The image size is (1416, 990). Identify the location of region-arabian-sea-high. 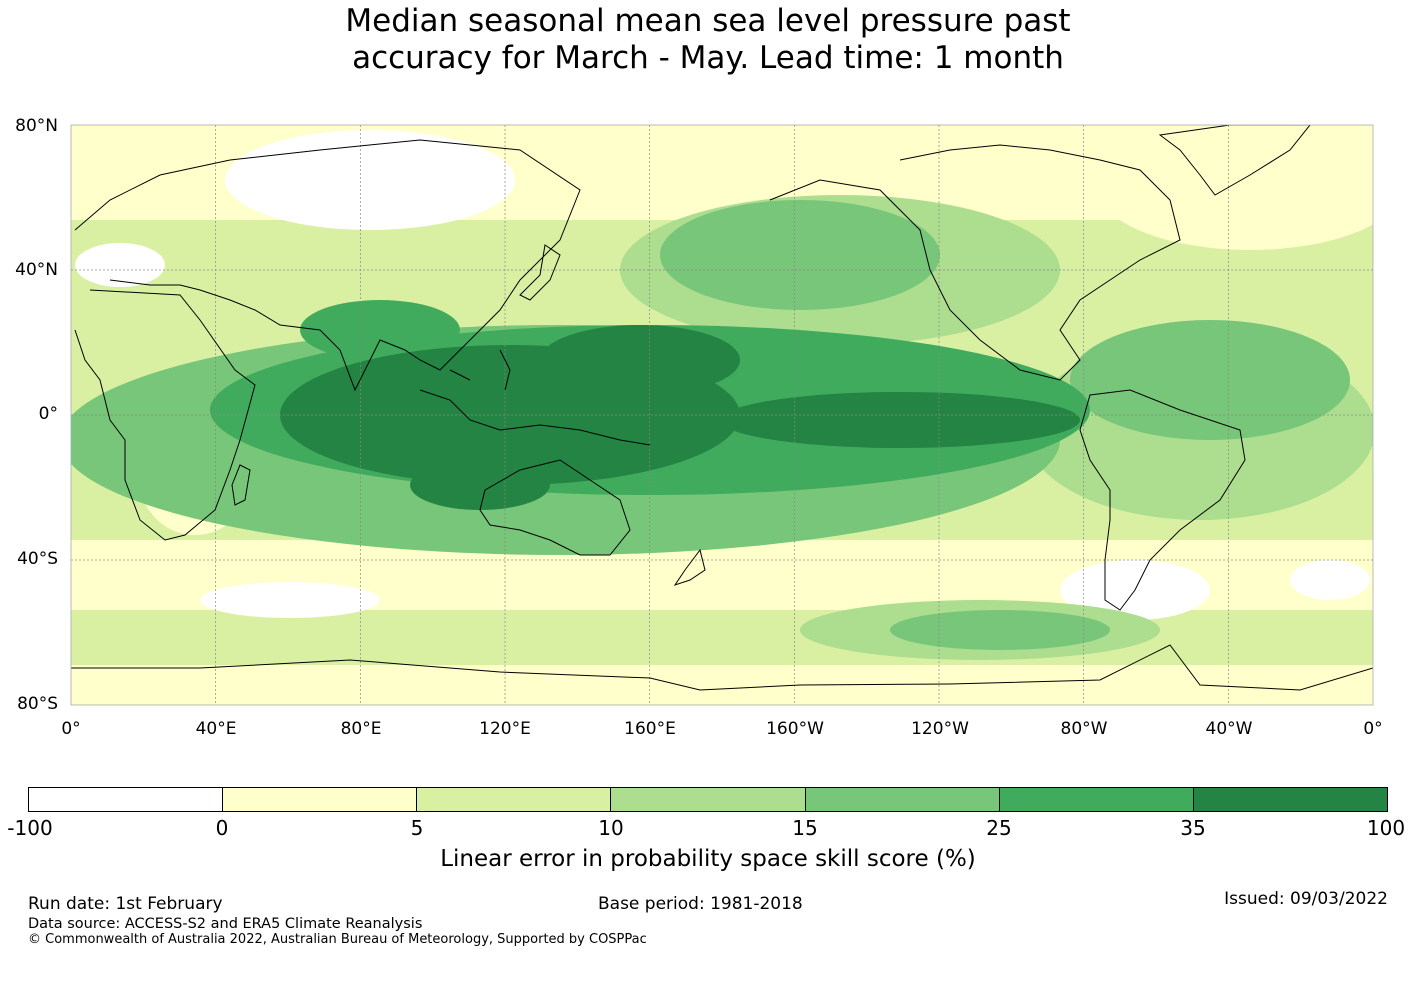
(380, 330).